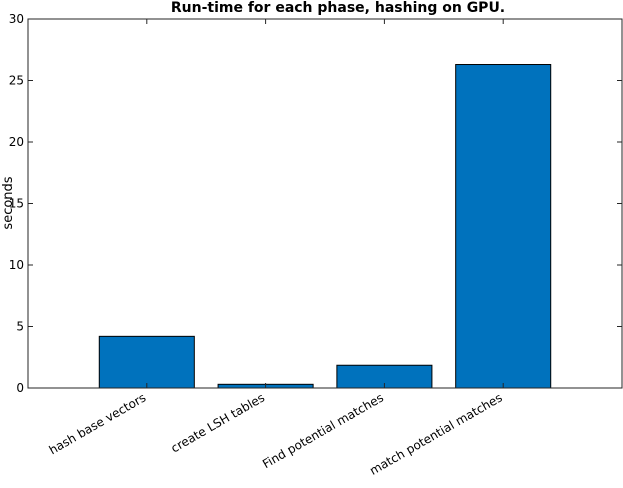 This screenshot has width=623, height=488. I want to click on x-tick-label: create LSH tables, so click(218, 422).